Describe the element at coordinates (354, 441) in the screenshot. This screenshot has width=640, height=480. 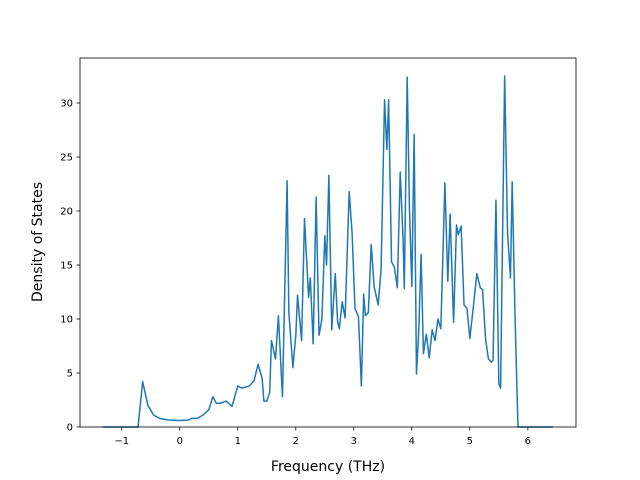
I see `x-tick-label: 3` at that location.